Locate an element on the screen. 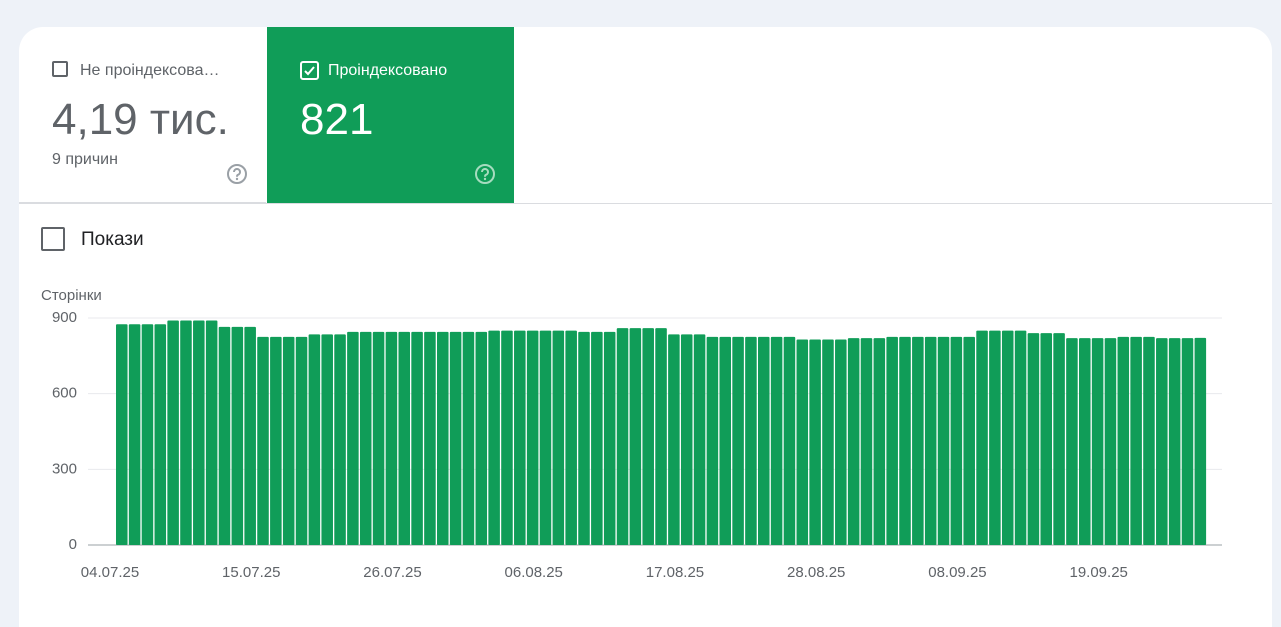 Image resolution: width=1281 pixels, height=627 pixels. y-tick-label: 600 is located at coordinates (64, 393).